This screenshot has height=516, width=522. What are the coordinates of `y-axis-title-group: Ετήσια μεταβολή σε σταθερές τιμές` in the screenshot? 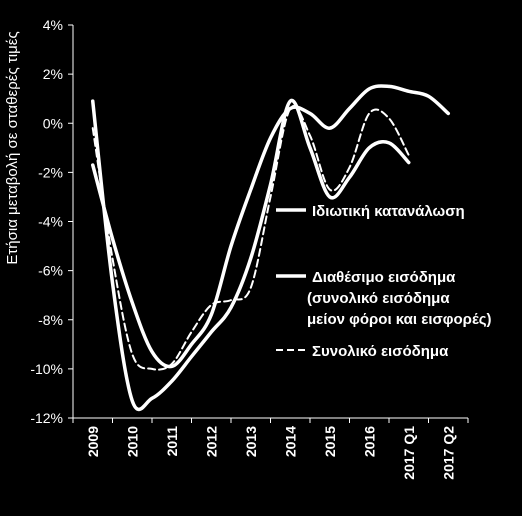 It's located at (12, 147).